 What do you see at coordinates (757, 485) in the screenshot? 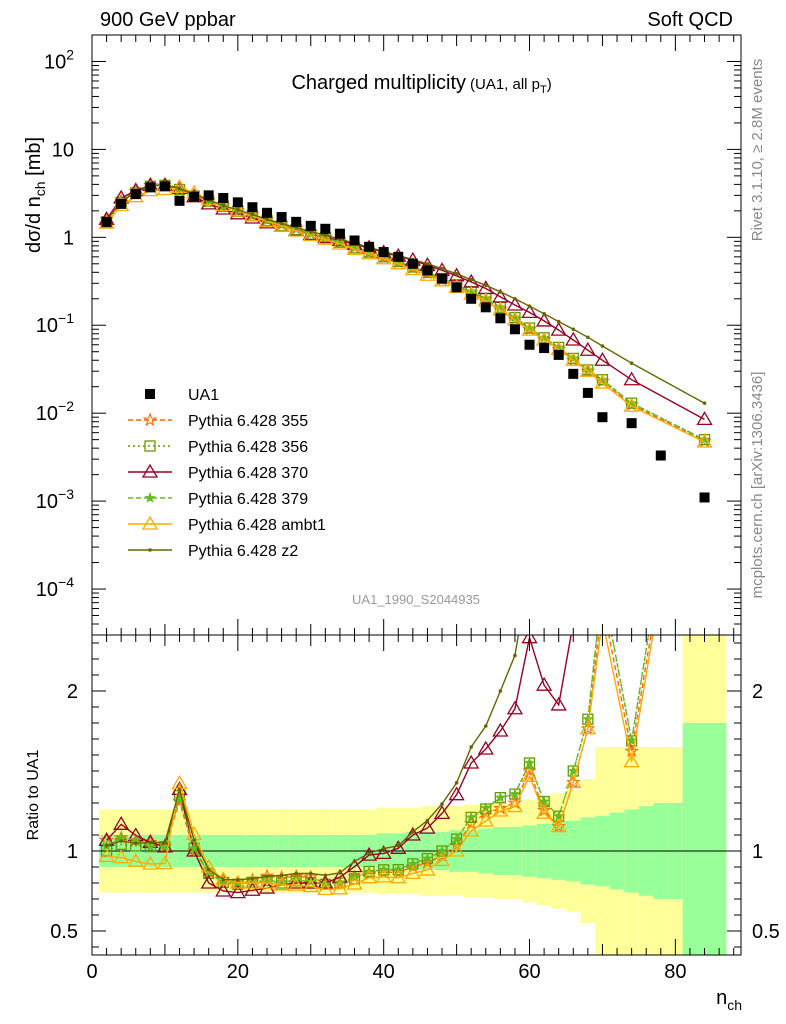
I see `mcplots-source-label: mcplots.cern.ch [arXiv:1306.3436]` at bounding box center [757, 485].